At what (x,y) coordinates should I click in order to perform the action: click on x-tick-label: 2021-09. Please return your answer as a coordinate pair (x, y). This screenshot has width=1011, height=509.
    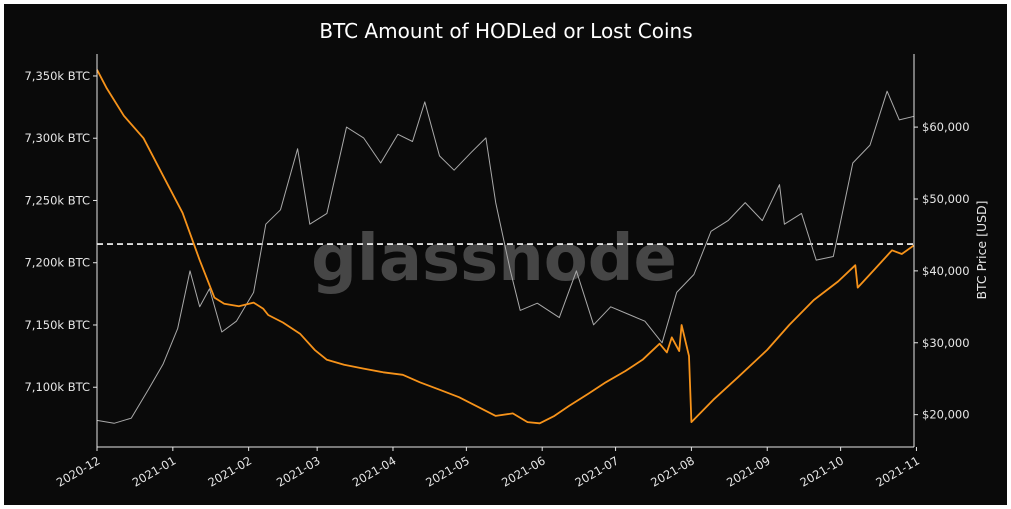
    Looking at the image, I should click on (748, 471).